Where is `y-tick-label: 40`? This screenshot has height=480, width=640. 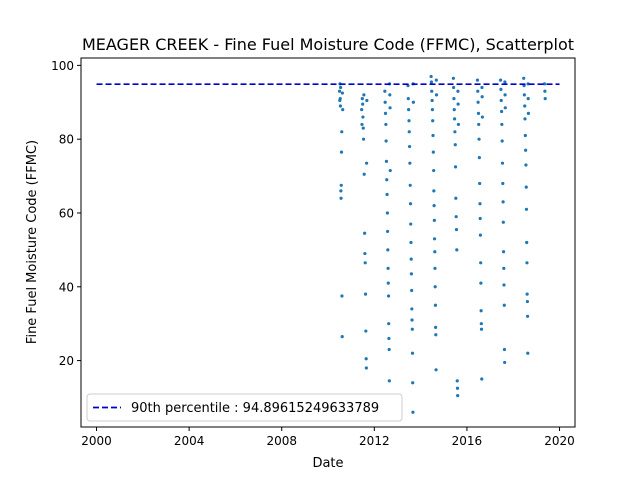
y-tick-label: 40 is located at coordinates (66, 287).